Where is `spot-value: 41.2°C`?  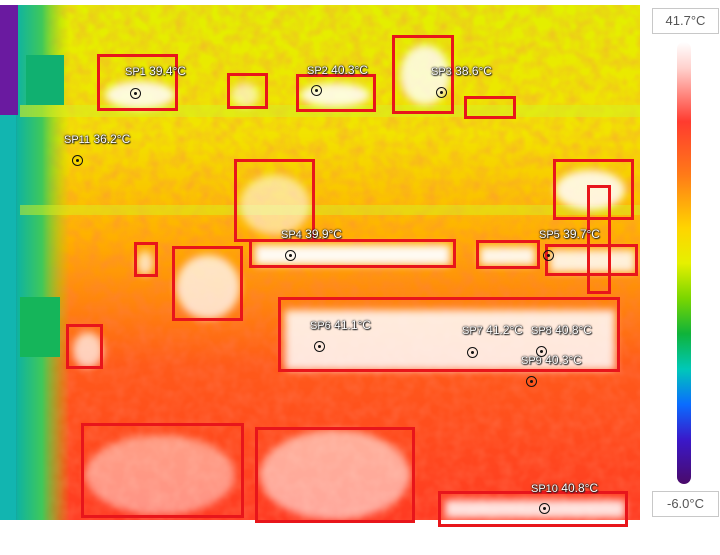
spot-value: 41.2°C is located at coordinates (504, 330).